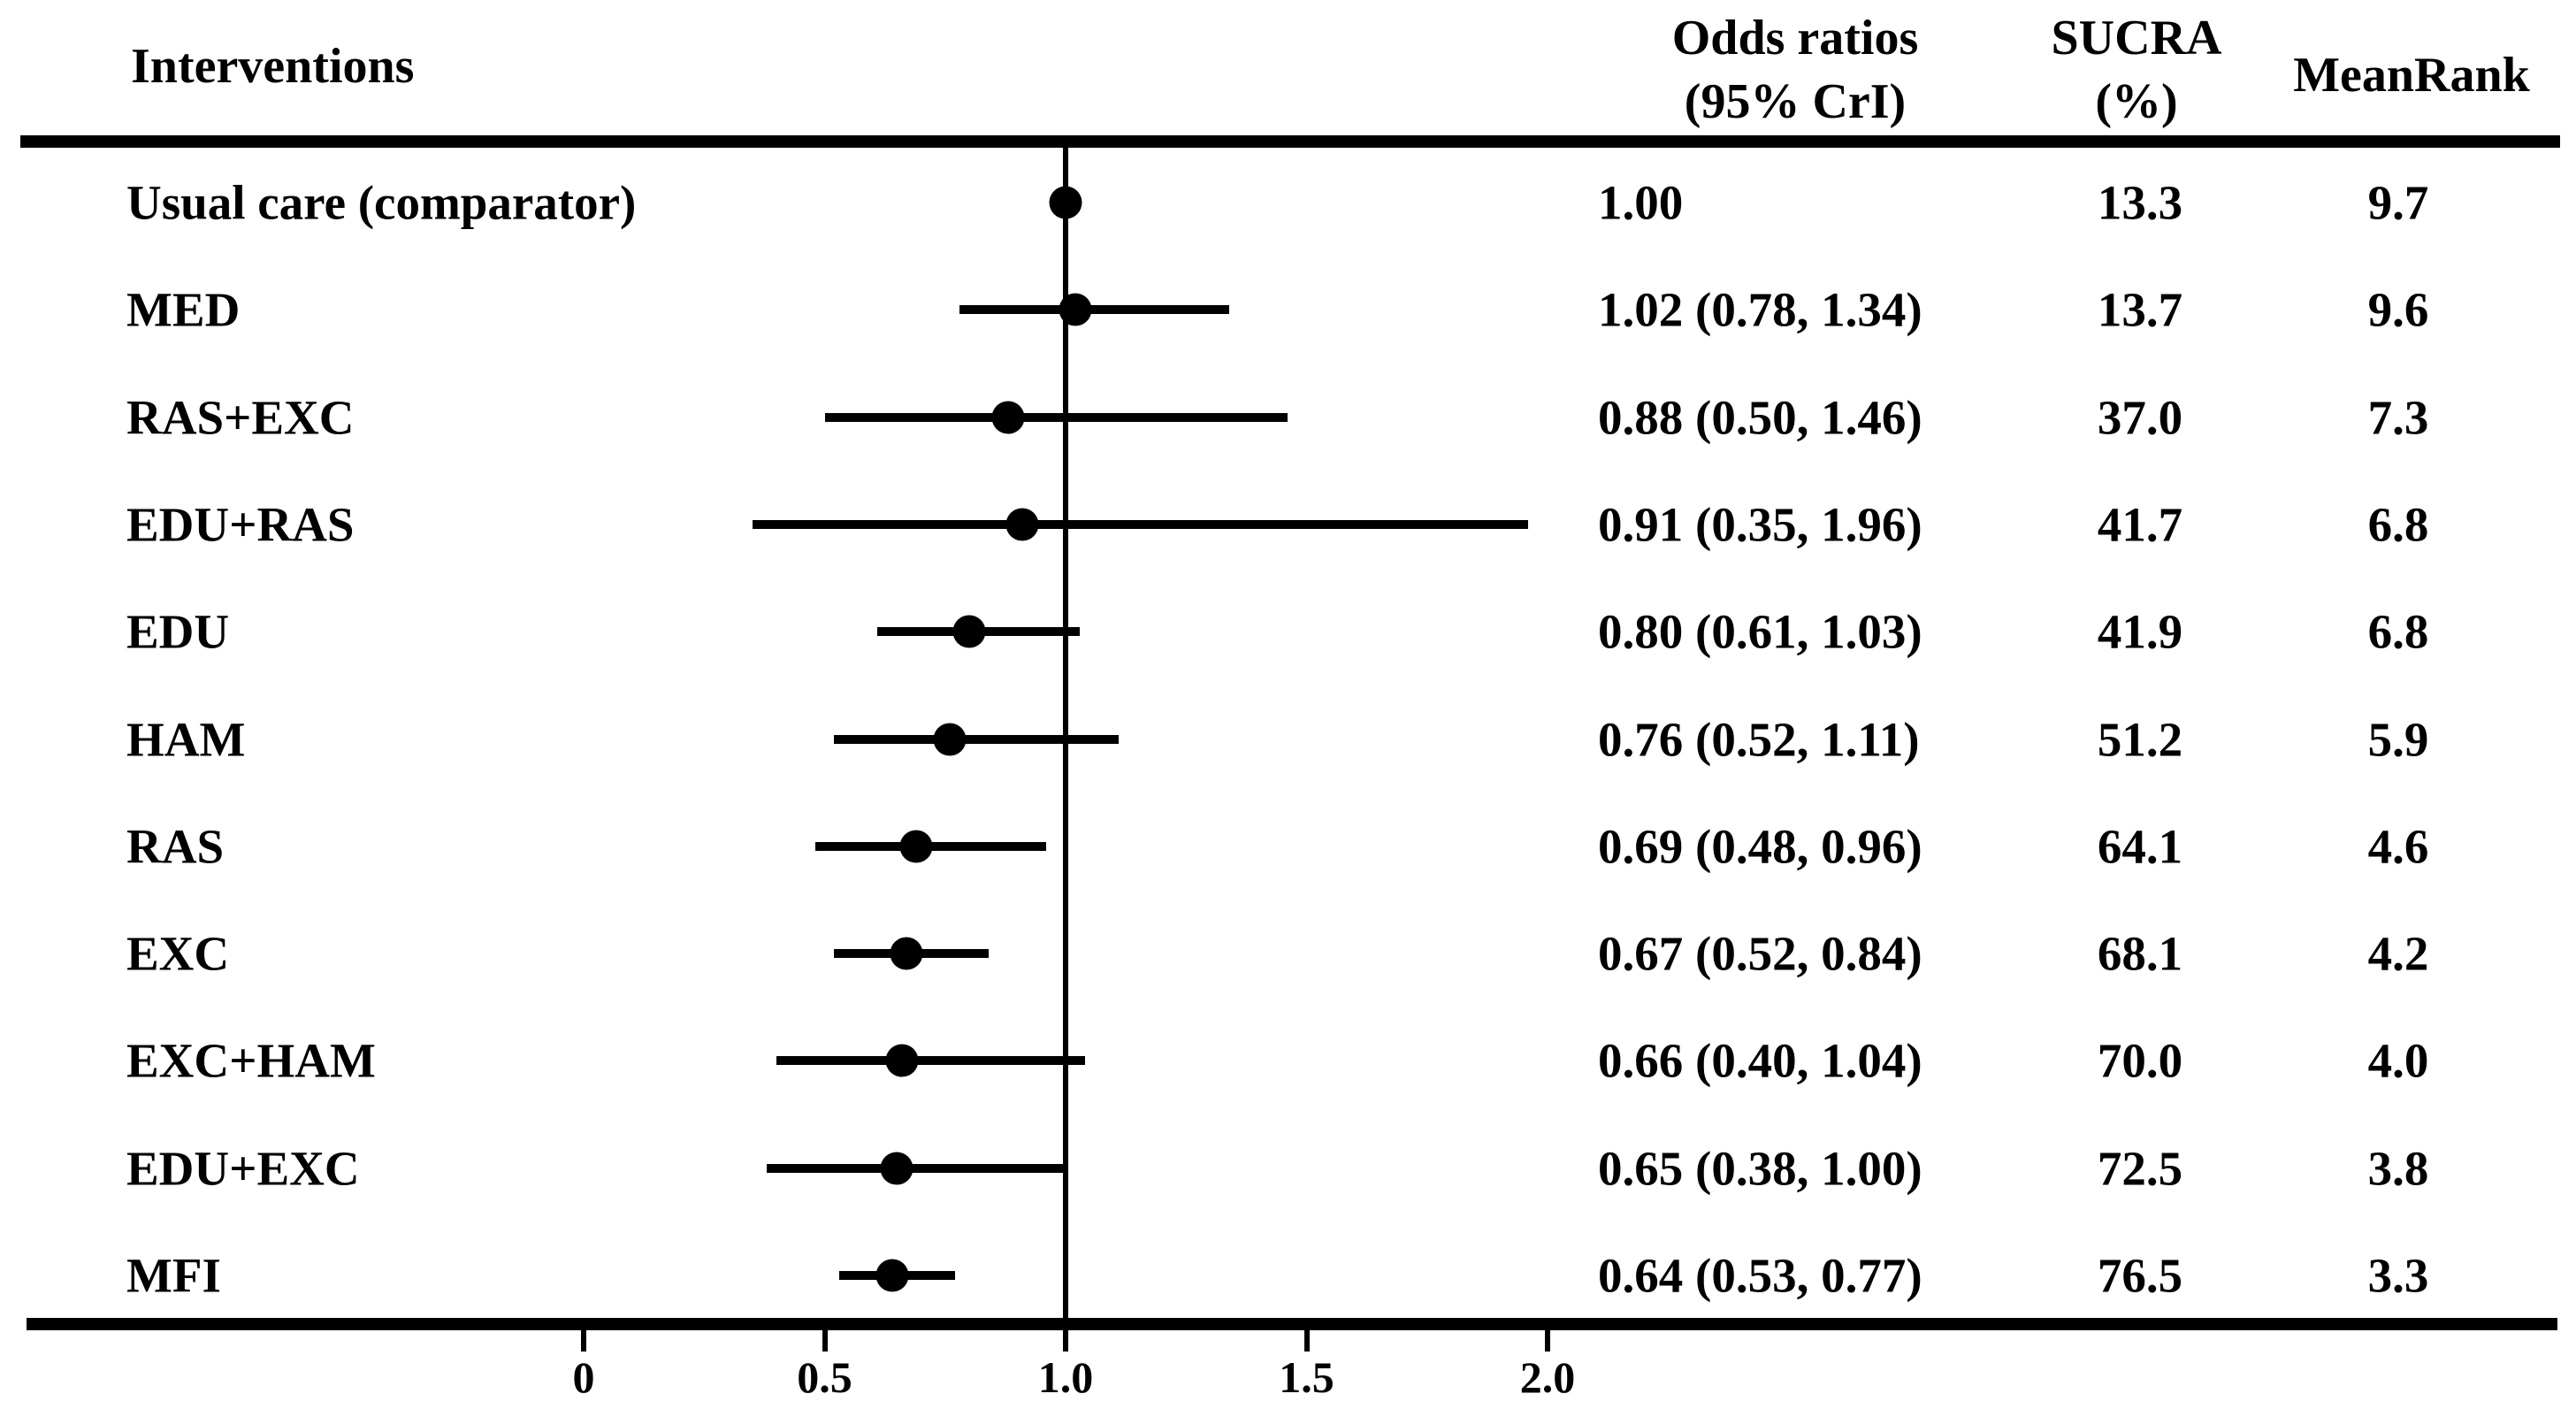 Image resolution: width=2576 pixels, height=1409 pixels. Describe the element at coordinates (2140, 739) in the screenshot. I see `sucra-value: 51.2` at that location.